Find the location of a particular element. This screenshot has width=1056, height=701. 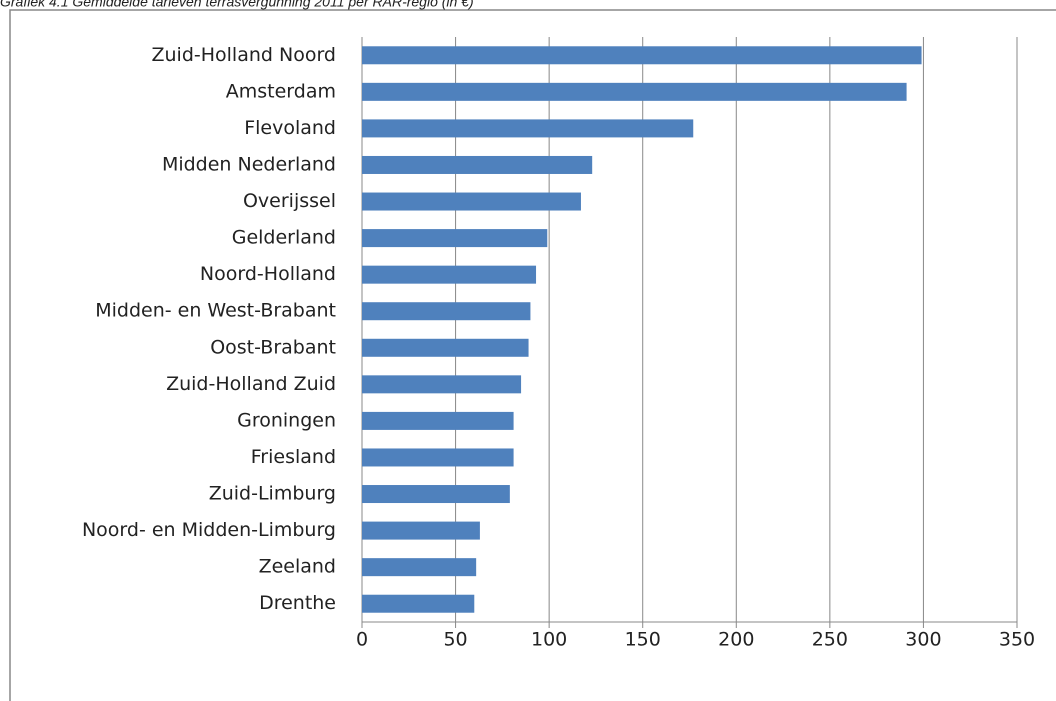

y-tick-label: Oost-Brabant is located at coordinates (273, 347).